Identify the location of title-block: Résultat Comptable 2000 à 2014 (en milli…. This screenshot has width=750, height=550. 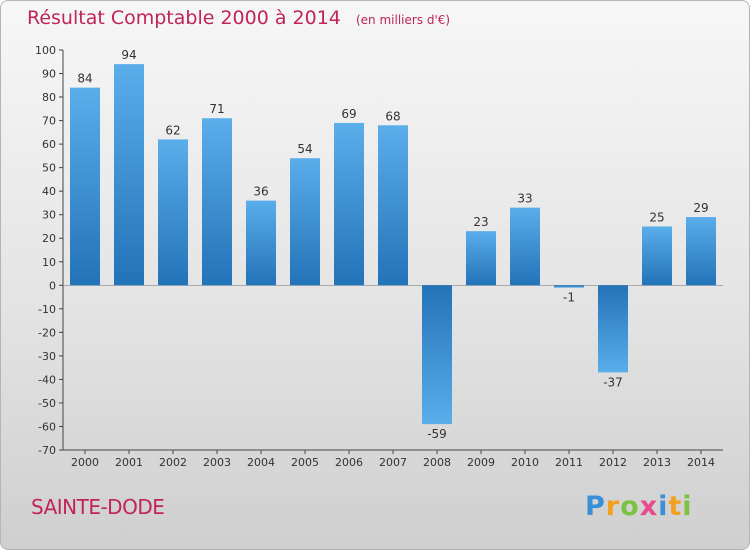
(238, 18).